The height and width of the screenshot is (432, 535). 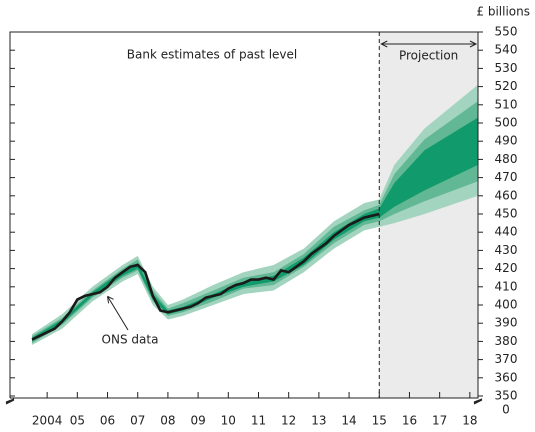 I want to click on projection-label: Projection, so click(x=428, y=56).